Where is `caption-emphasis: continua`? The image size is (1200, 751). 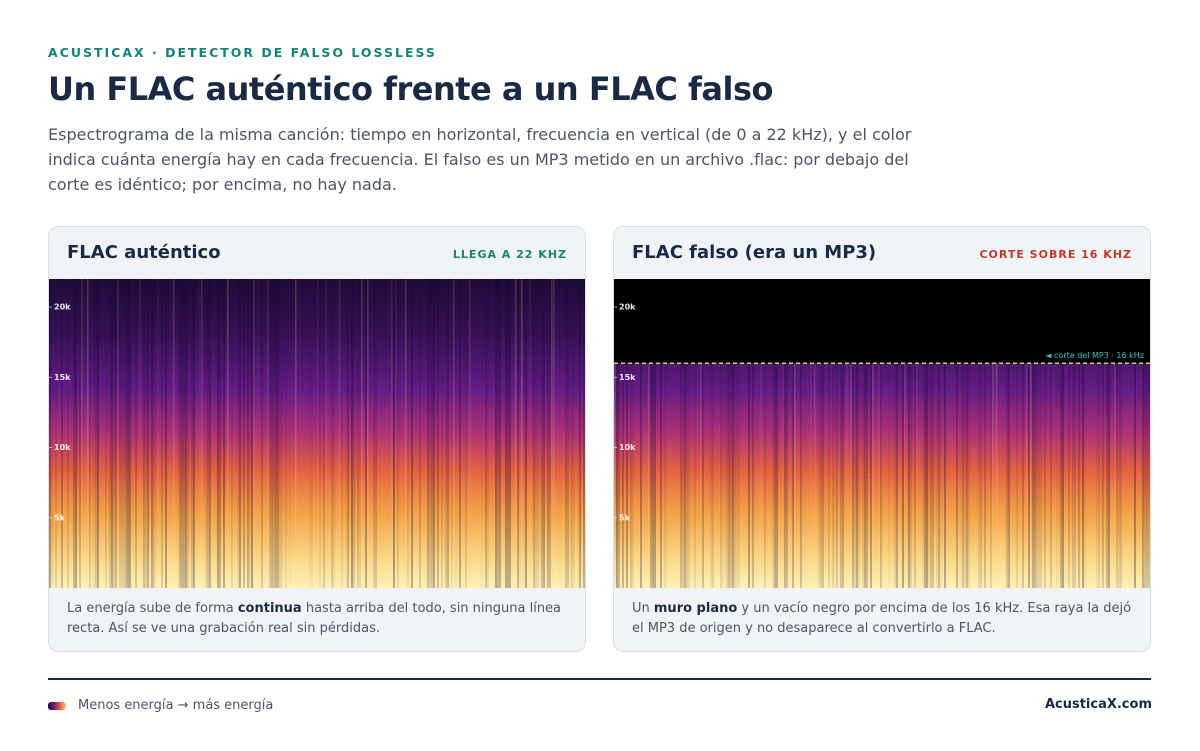
caption-emphasis: continua is located at coordinates (269, 608).